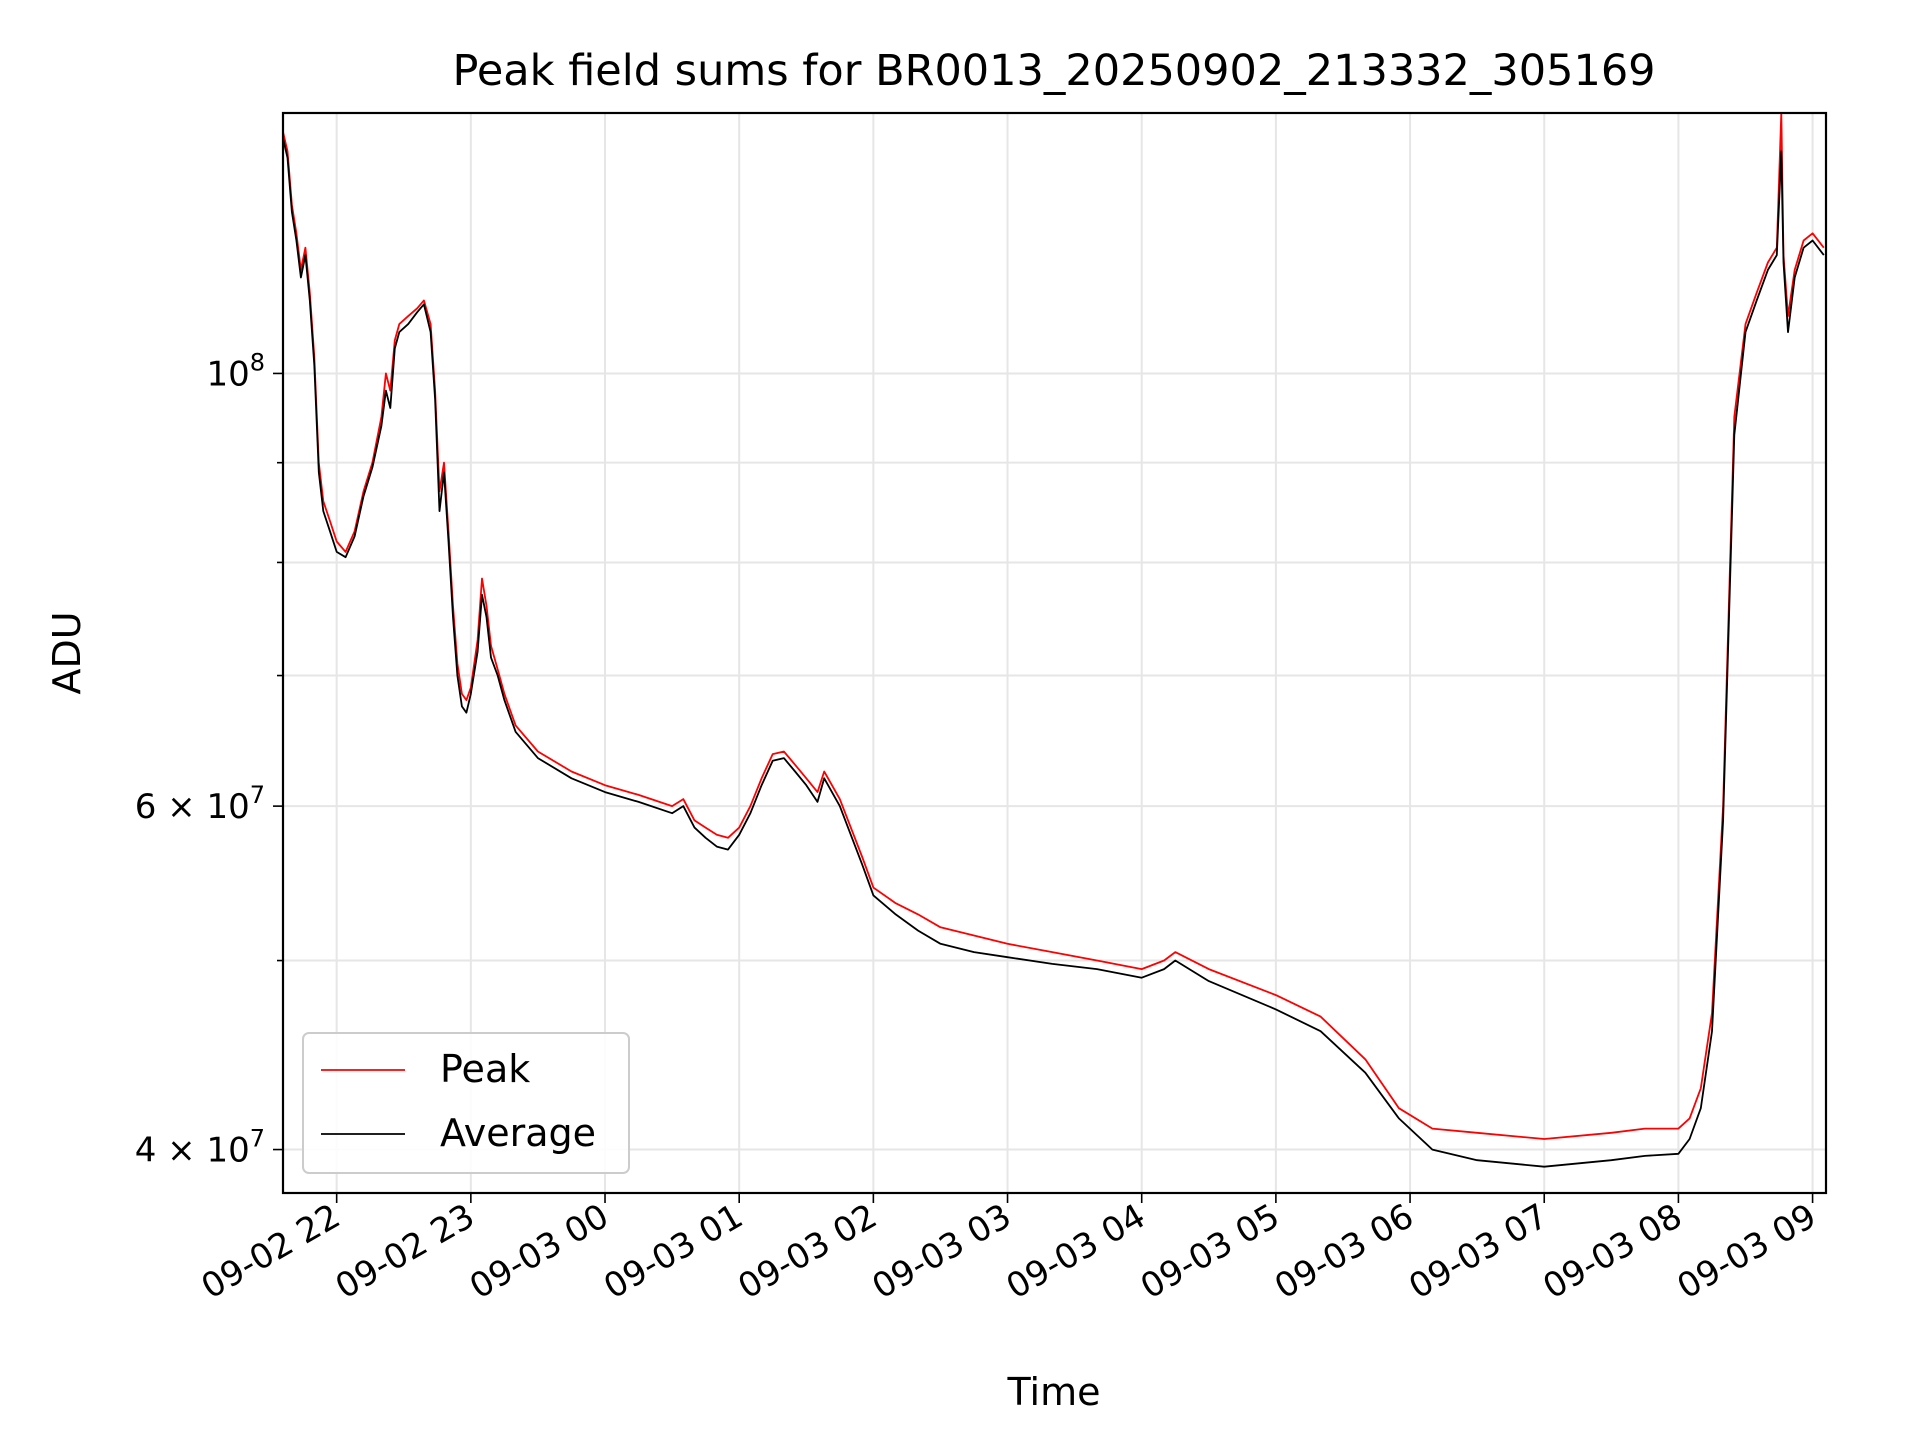 The image size is (1920, 1440). I want to click on legend-average-label: Average, so click(518, 1133).